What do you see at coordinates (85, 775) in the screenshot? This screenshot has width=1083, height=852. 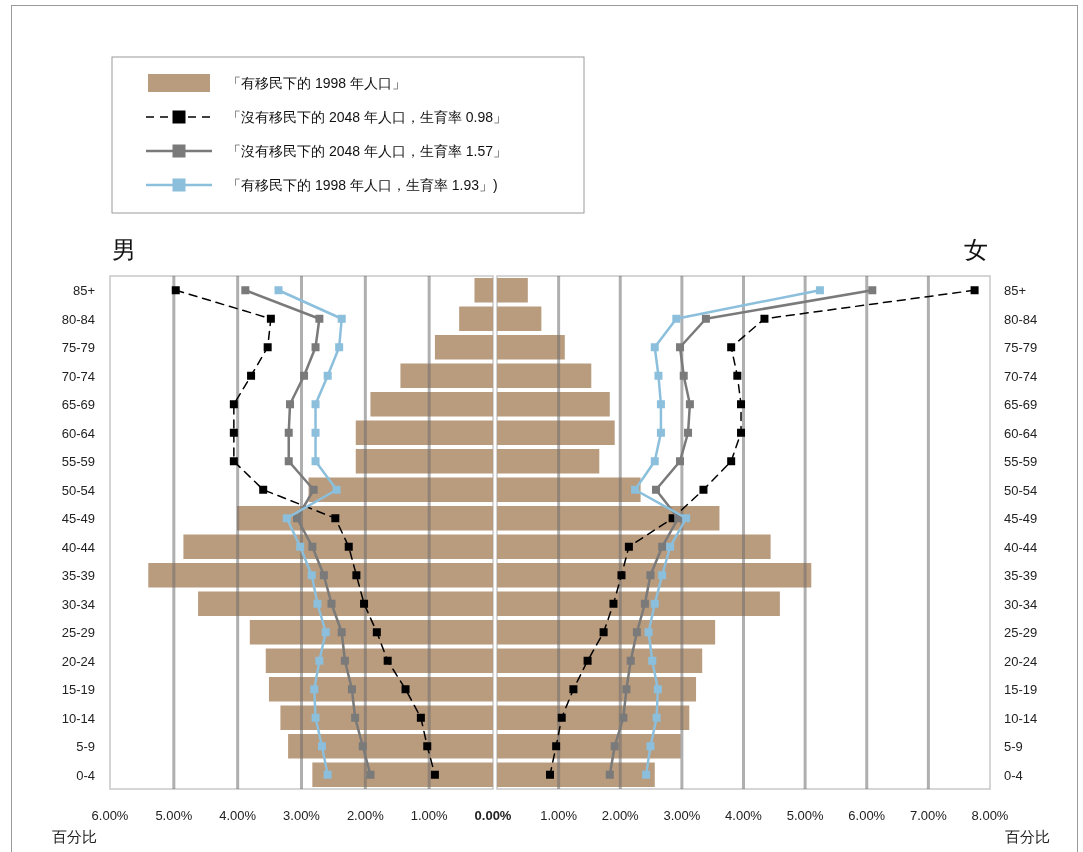 I see `y-tick-label: 0-4` at bounding box center [85, 775].